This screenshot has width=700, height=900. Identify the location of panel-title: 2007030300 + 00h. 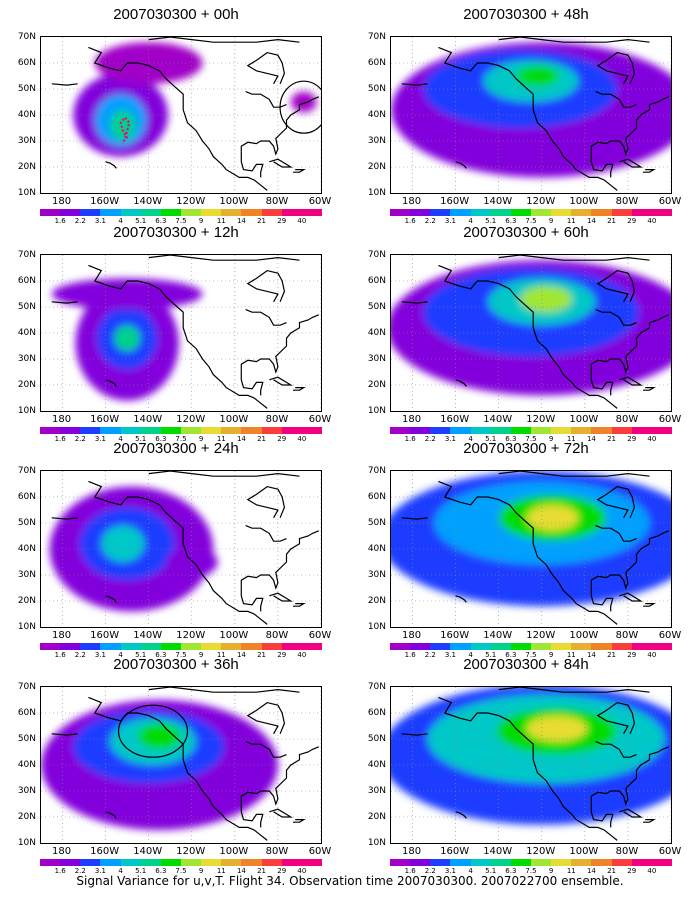
(176, 14).